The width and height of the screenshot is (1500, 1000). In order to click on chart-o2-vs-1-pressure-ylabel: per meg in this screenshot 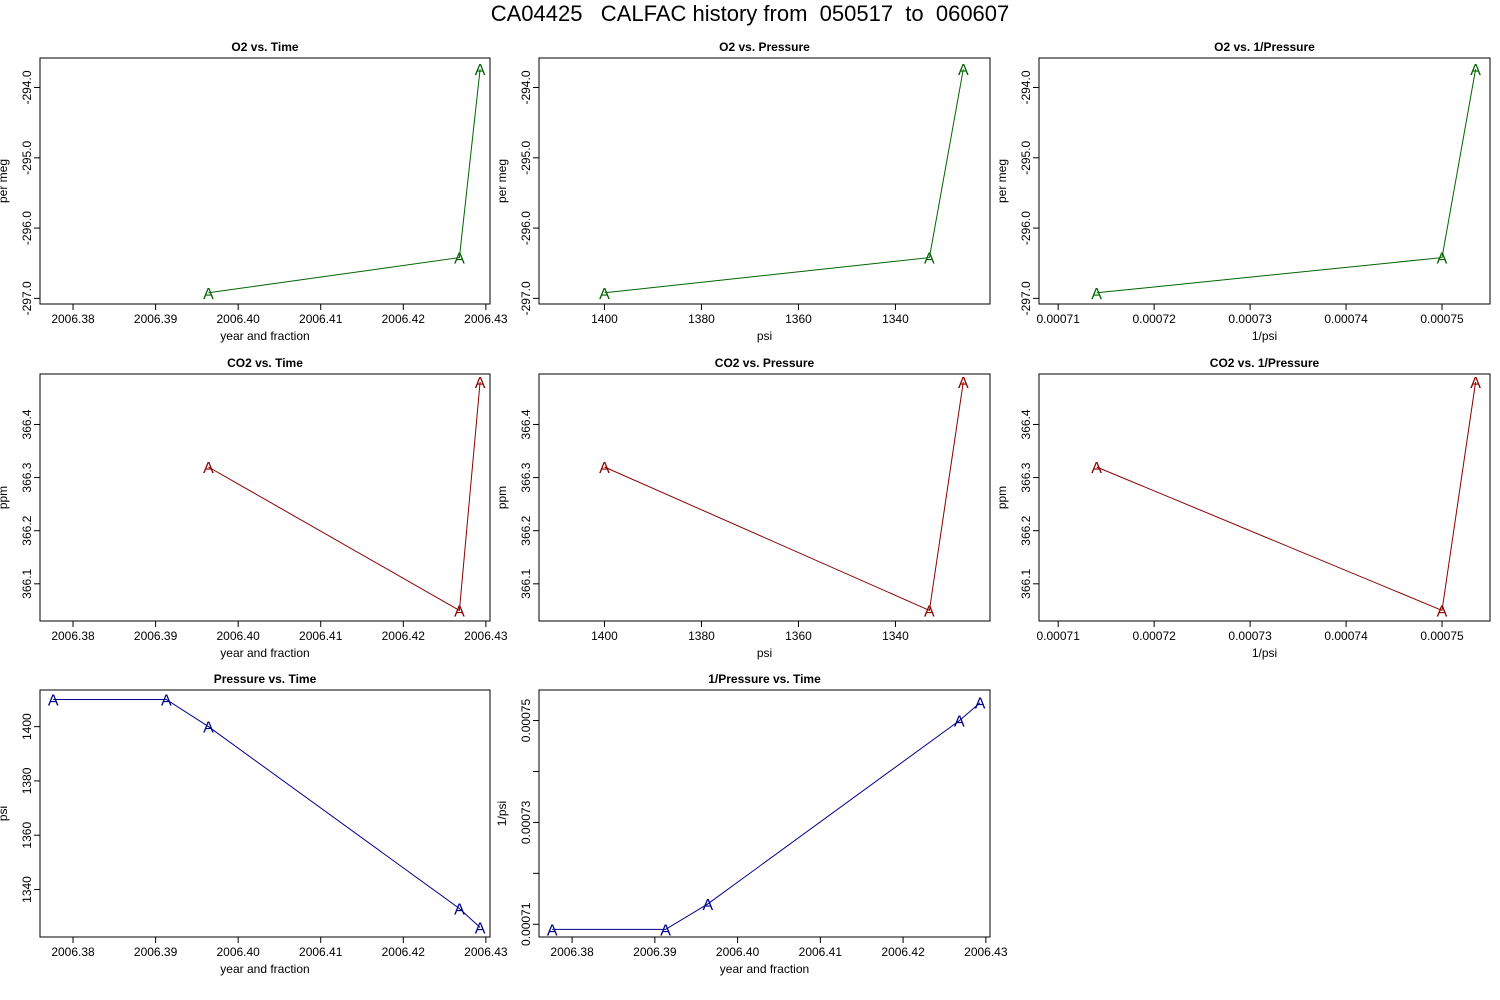, I will do `click(1002, 181)`.